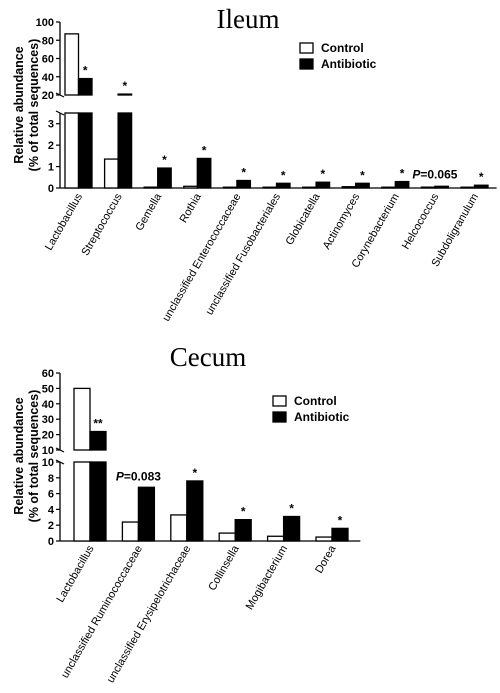 The width and height of the screenshot is (500, 693). What do you see at coordinates (342, 221) in the screenshot?
I see `x-category-label: Actinomyces` at bounding box center [342, 221].